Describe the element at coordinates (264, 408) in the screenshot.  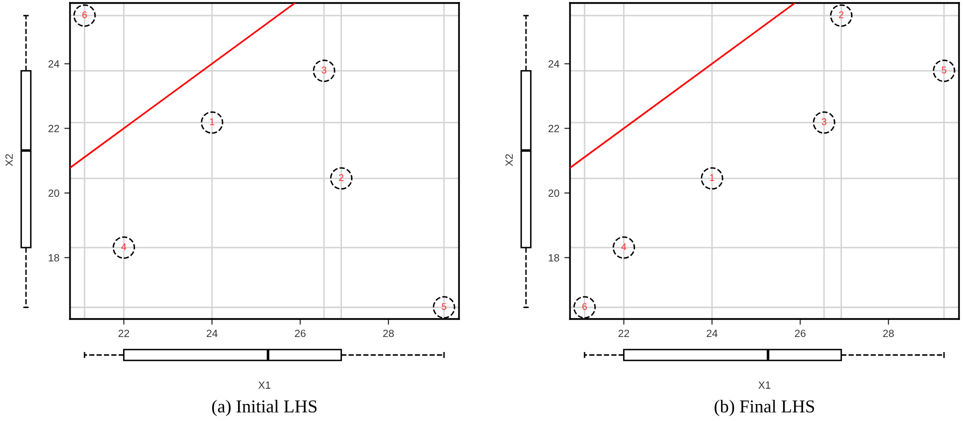
I see `text: (a) Initial LHS` at that location.